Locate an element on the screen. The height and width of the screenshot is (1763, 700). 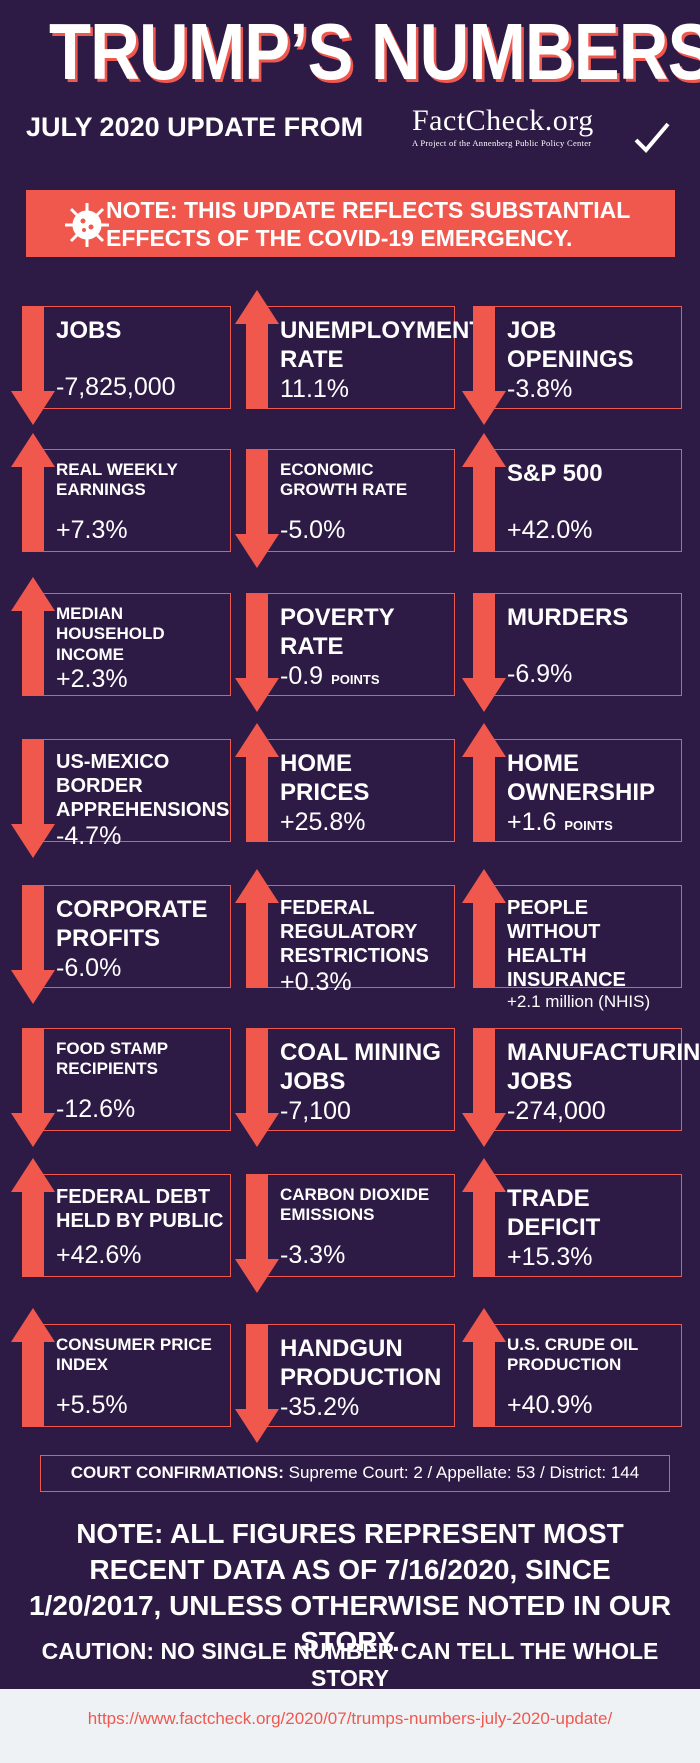
stat-value-text: -0.9 is located at coordinates (302, 675).